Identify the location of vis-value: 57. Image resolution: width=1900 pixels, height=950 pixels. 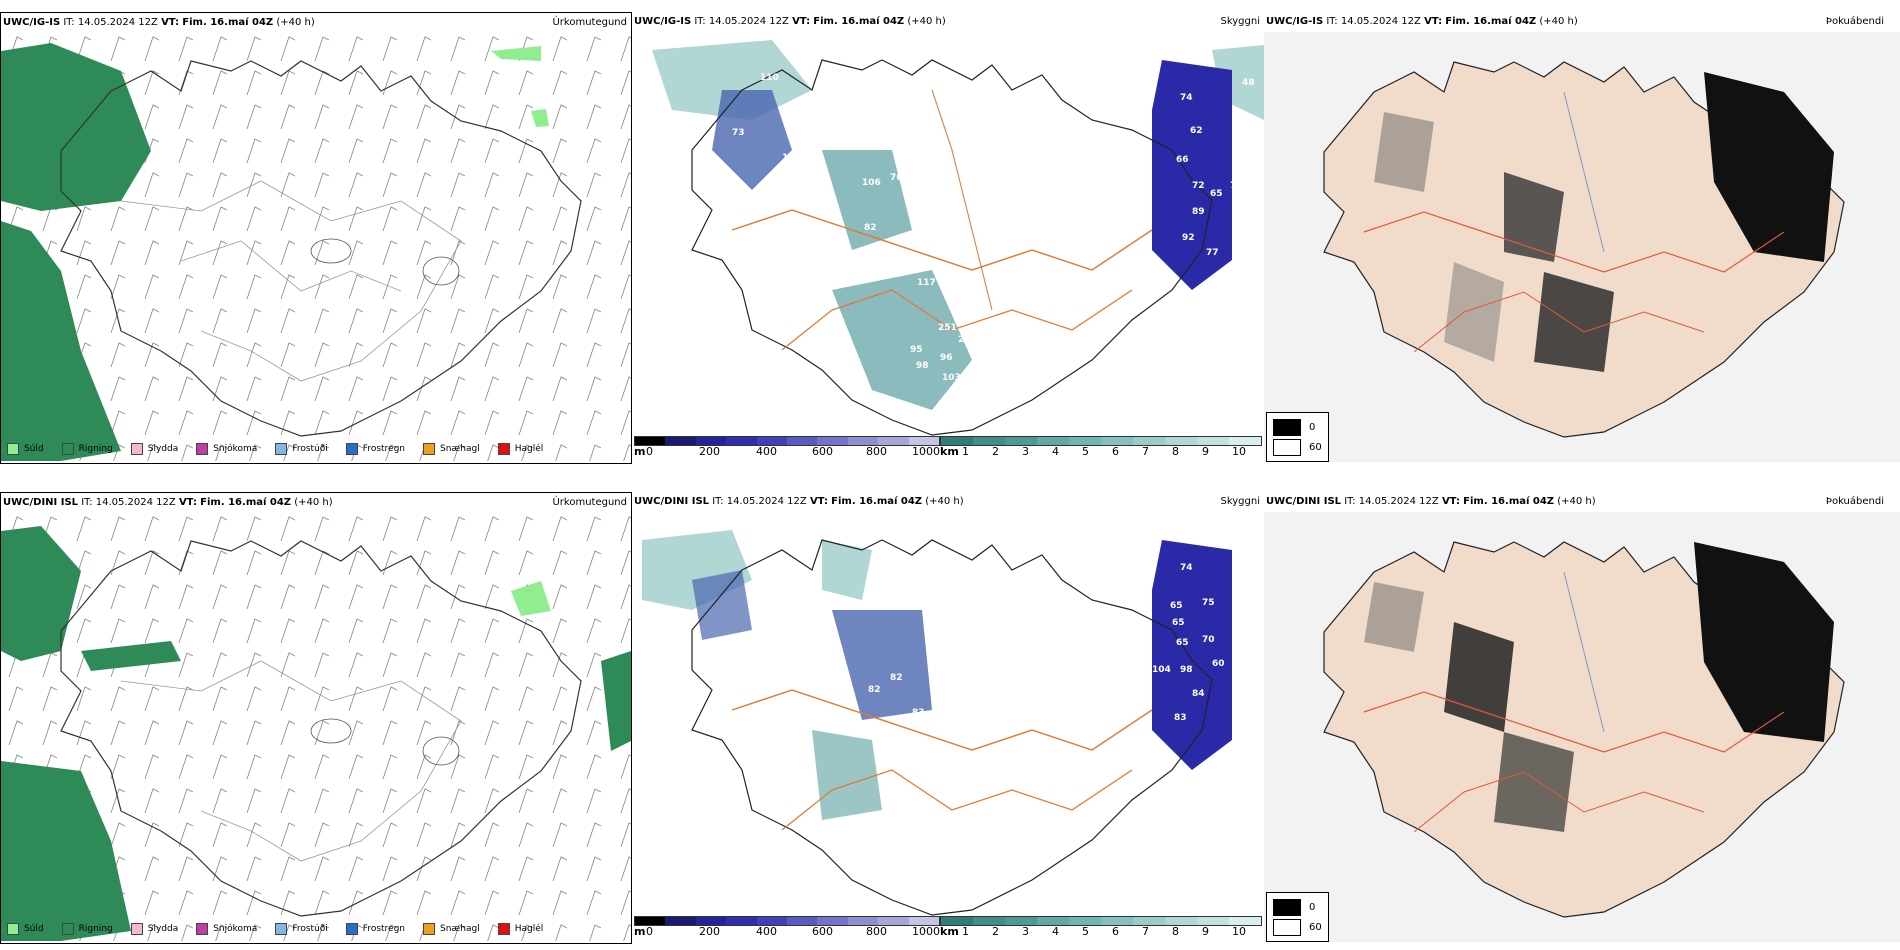
(888, 603).